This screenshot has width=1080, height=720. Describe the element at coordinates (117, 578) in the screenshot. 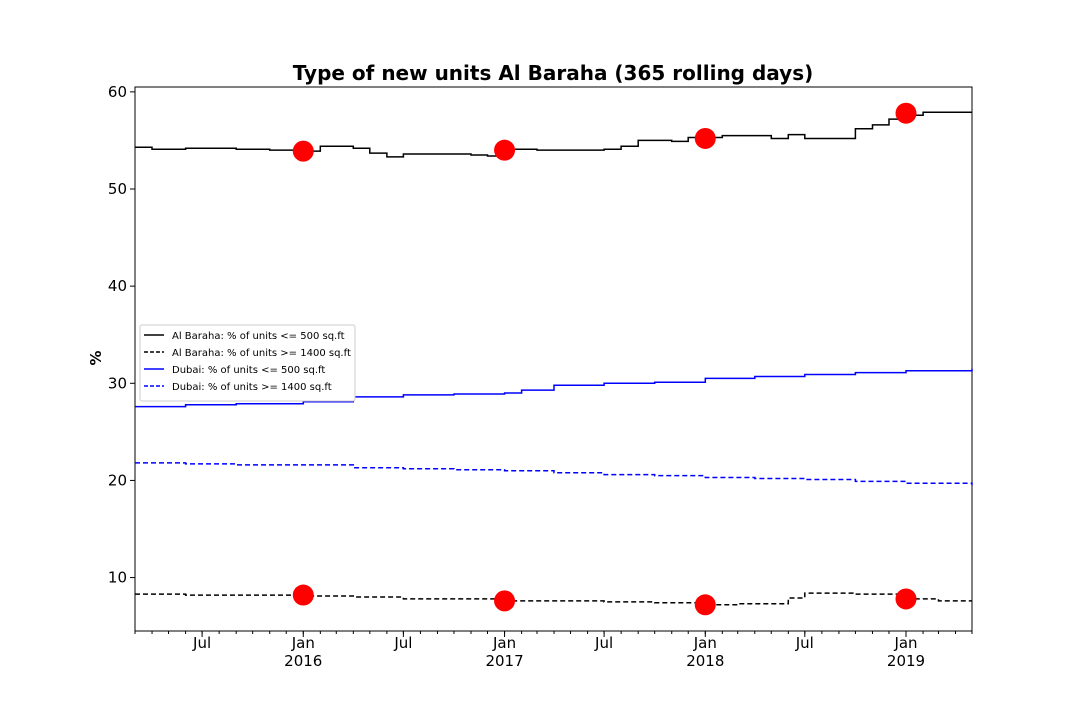

I see `y-tick-label: 10` at that location.